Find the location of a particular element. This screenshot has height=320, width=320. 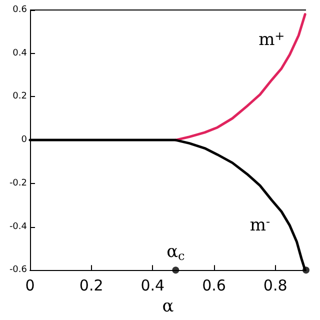

x-tick-label: 0.2 is located at coordinates (91, 285).